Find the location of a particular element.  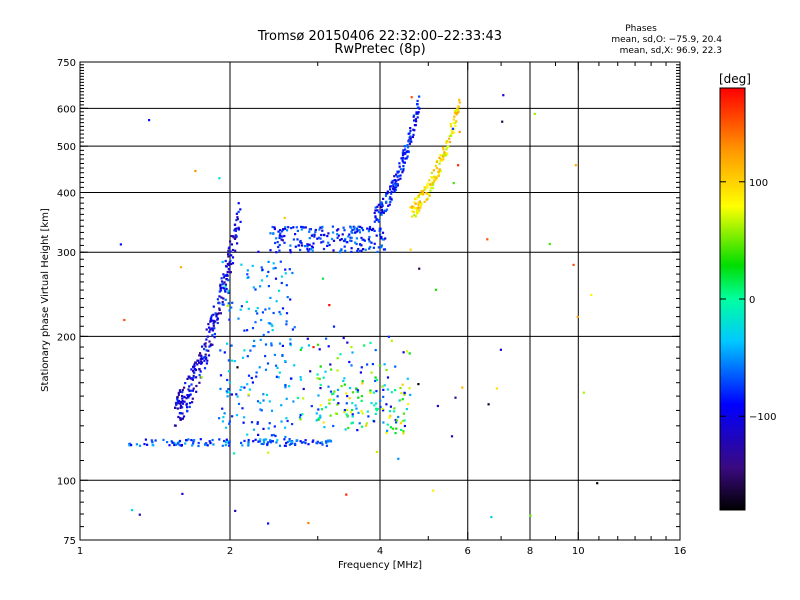

chart-subtitle: RwPretec (8p) is located at coordinates (379, 49).